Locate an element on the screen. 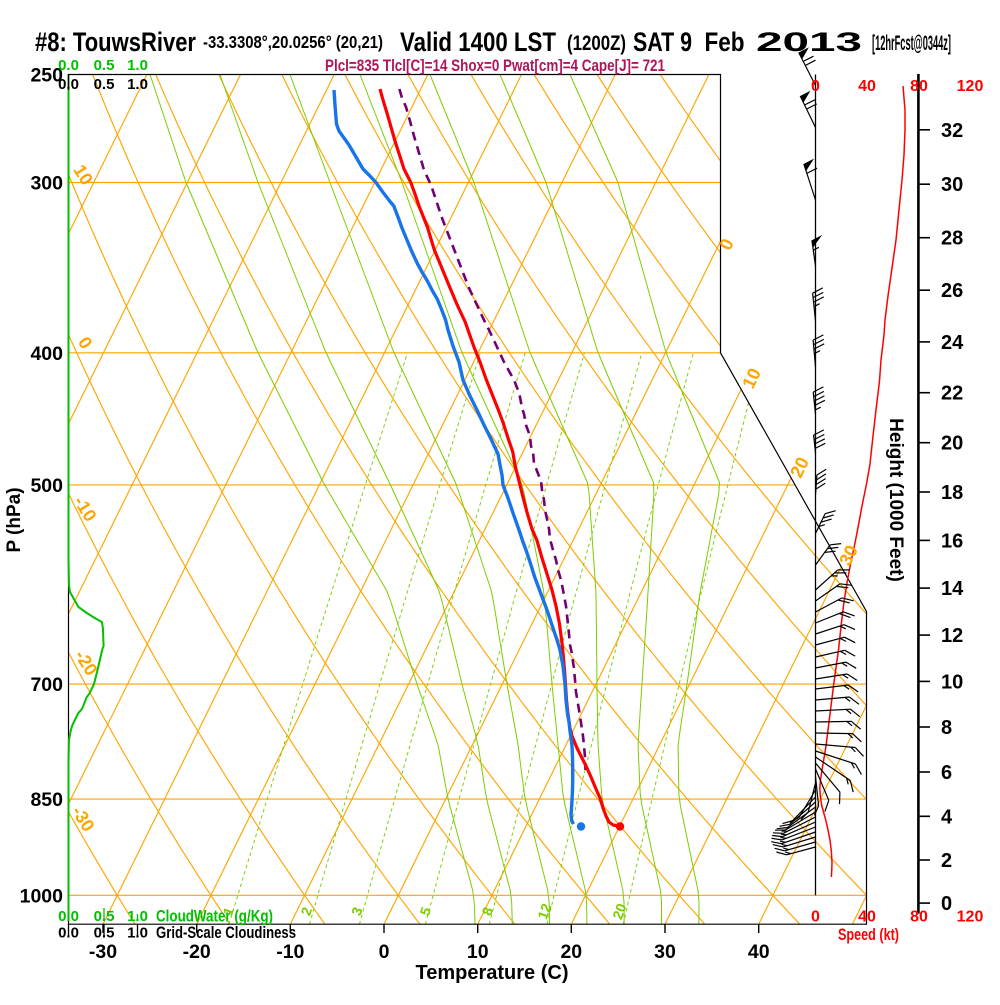 This screenshot has width=1000, height=1005. svg-text: Height (1000 Feet) is located at coordinates (895, 500).